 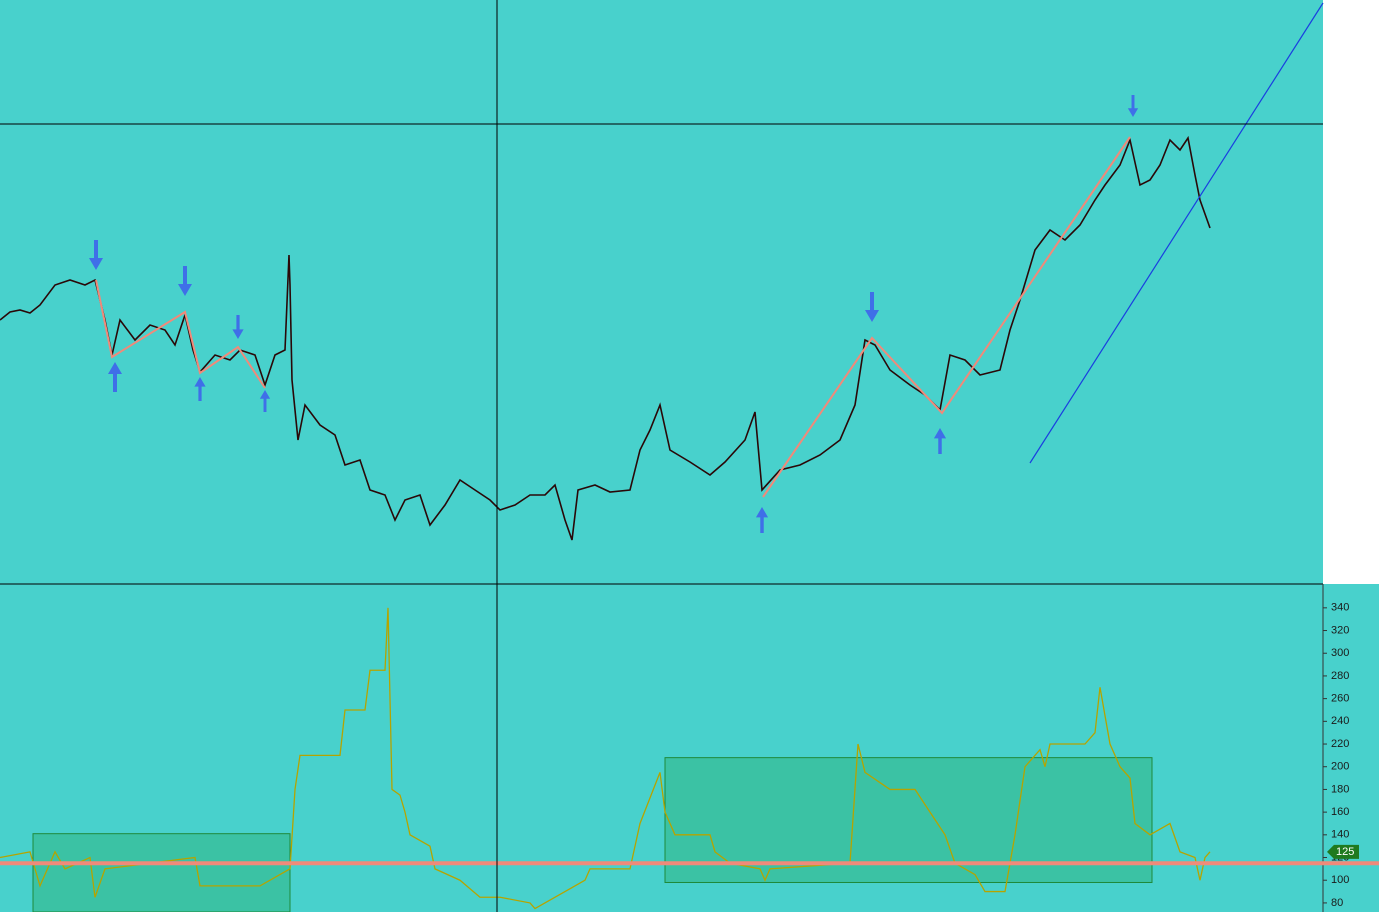 I want to click on y-tick-label: 140, so click(x=1340, y=835).